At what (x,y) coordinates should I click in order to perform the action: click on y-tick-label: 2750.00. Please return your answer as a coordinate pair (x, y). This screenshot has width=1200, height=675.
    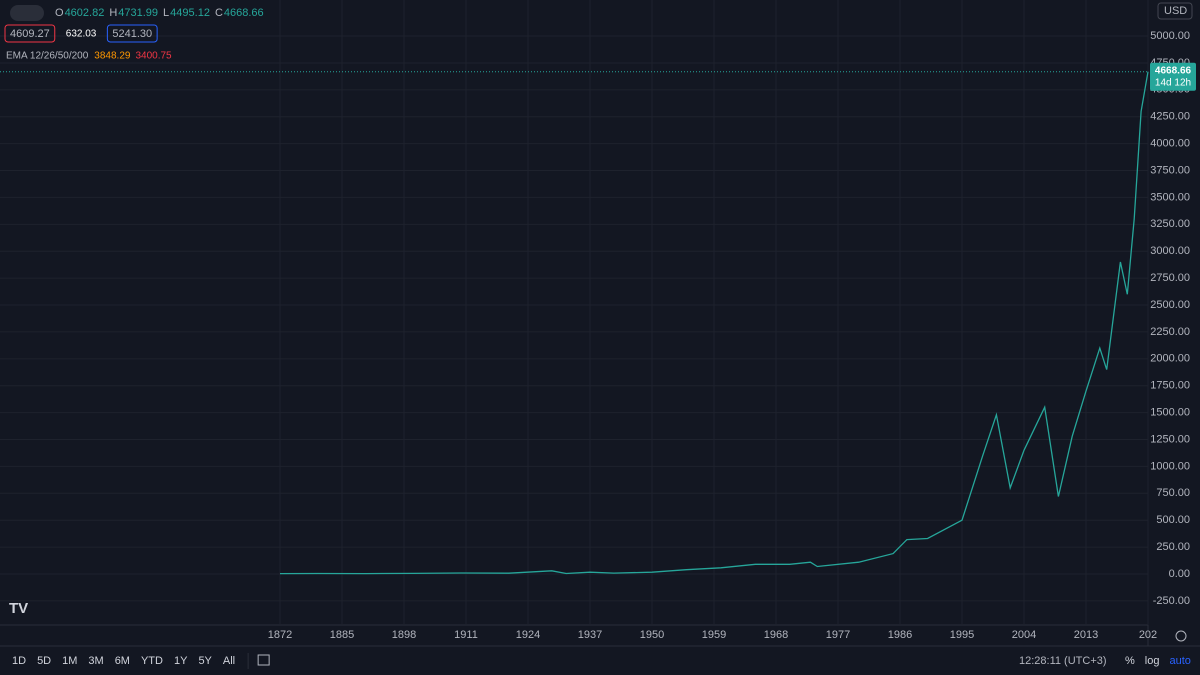
    Looking at the image, I should click on (1170, 278).